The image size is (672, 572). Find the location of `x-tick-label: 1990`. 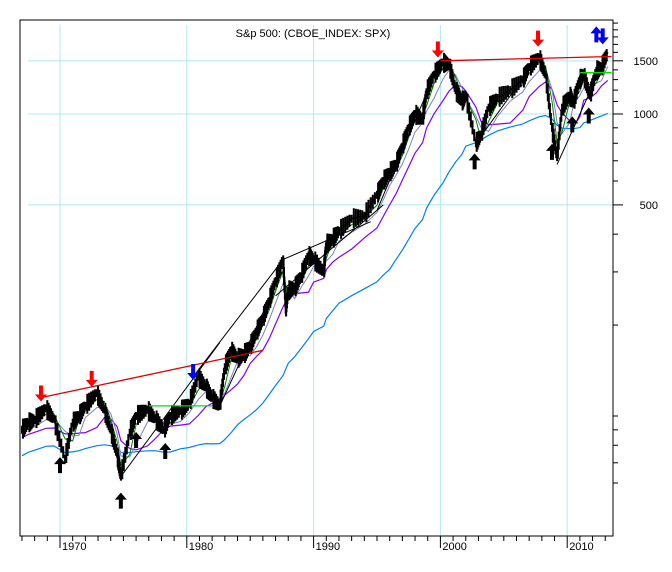

x-tick-label: 1990 is located at coordinates (328, 547).